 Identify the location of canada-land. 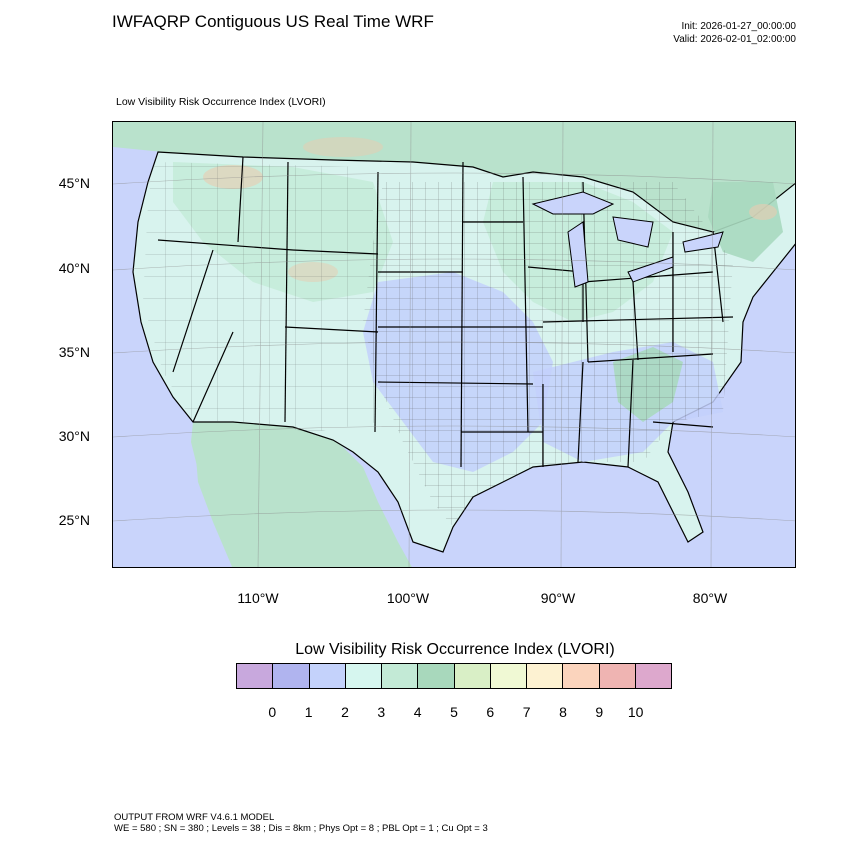
(454, 177).